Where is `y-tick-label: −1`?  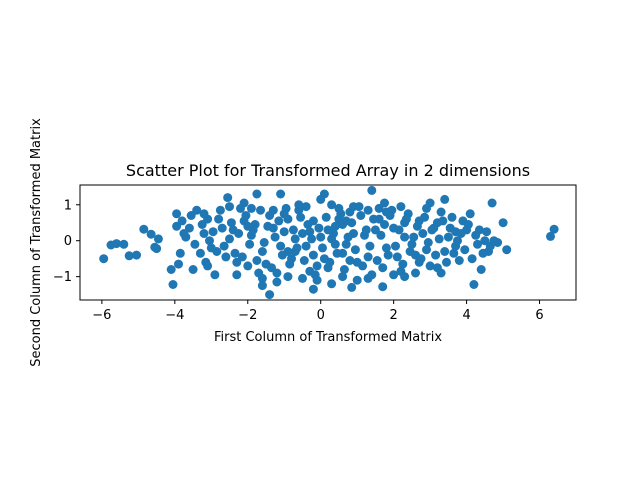 y-tick-label: −1 is located at coordinates (62, 277).